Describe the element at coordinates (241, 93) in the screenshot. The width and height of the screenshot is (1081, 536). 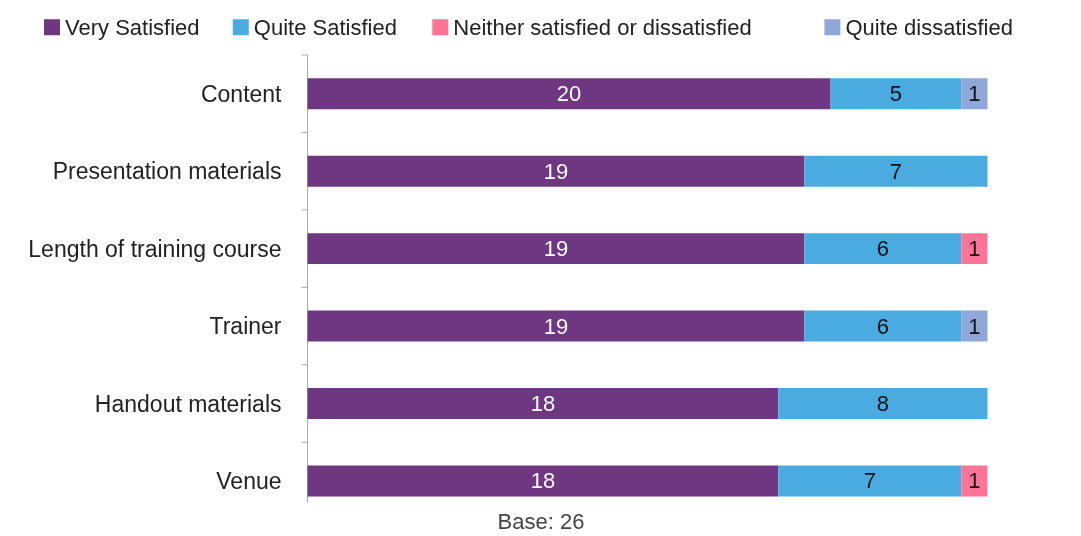
I see `y-tick-label: Content` at that location.